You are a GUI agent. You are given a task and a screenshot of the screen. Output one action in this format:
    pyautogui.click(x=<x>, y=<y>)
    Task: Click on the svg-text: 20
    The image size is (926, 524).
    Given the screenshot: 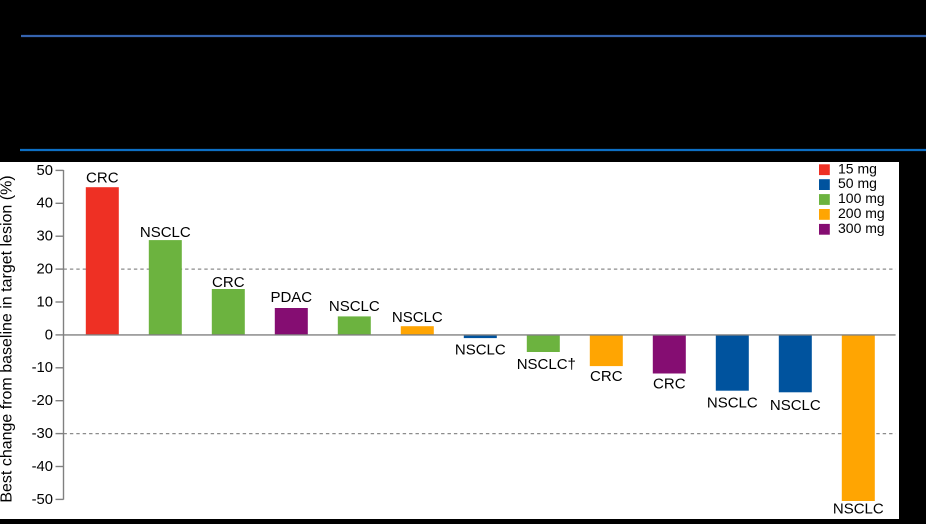 What is the action you would take?
    pyautogui.click(x=45, y=270)
    